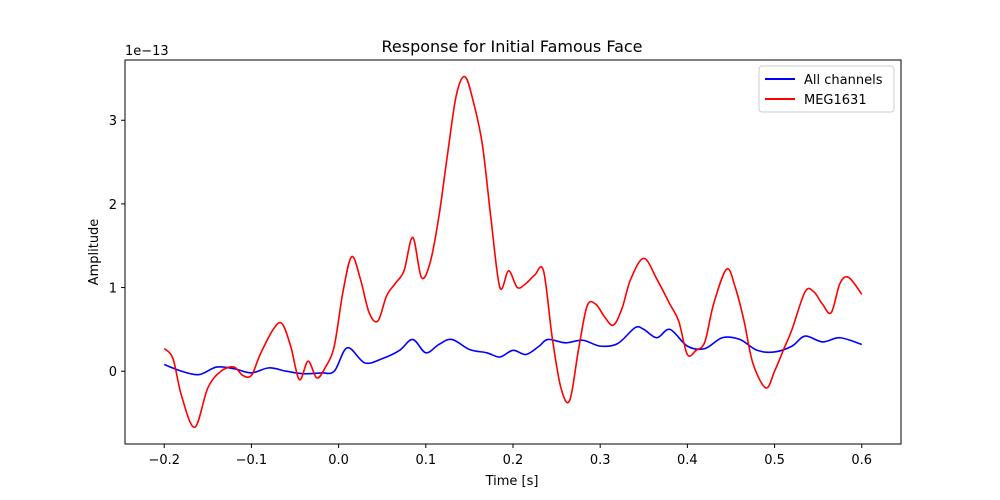  I want to click on y-tick-label: 1, so click(113, 289).